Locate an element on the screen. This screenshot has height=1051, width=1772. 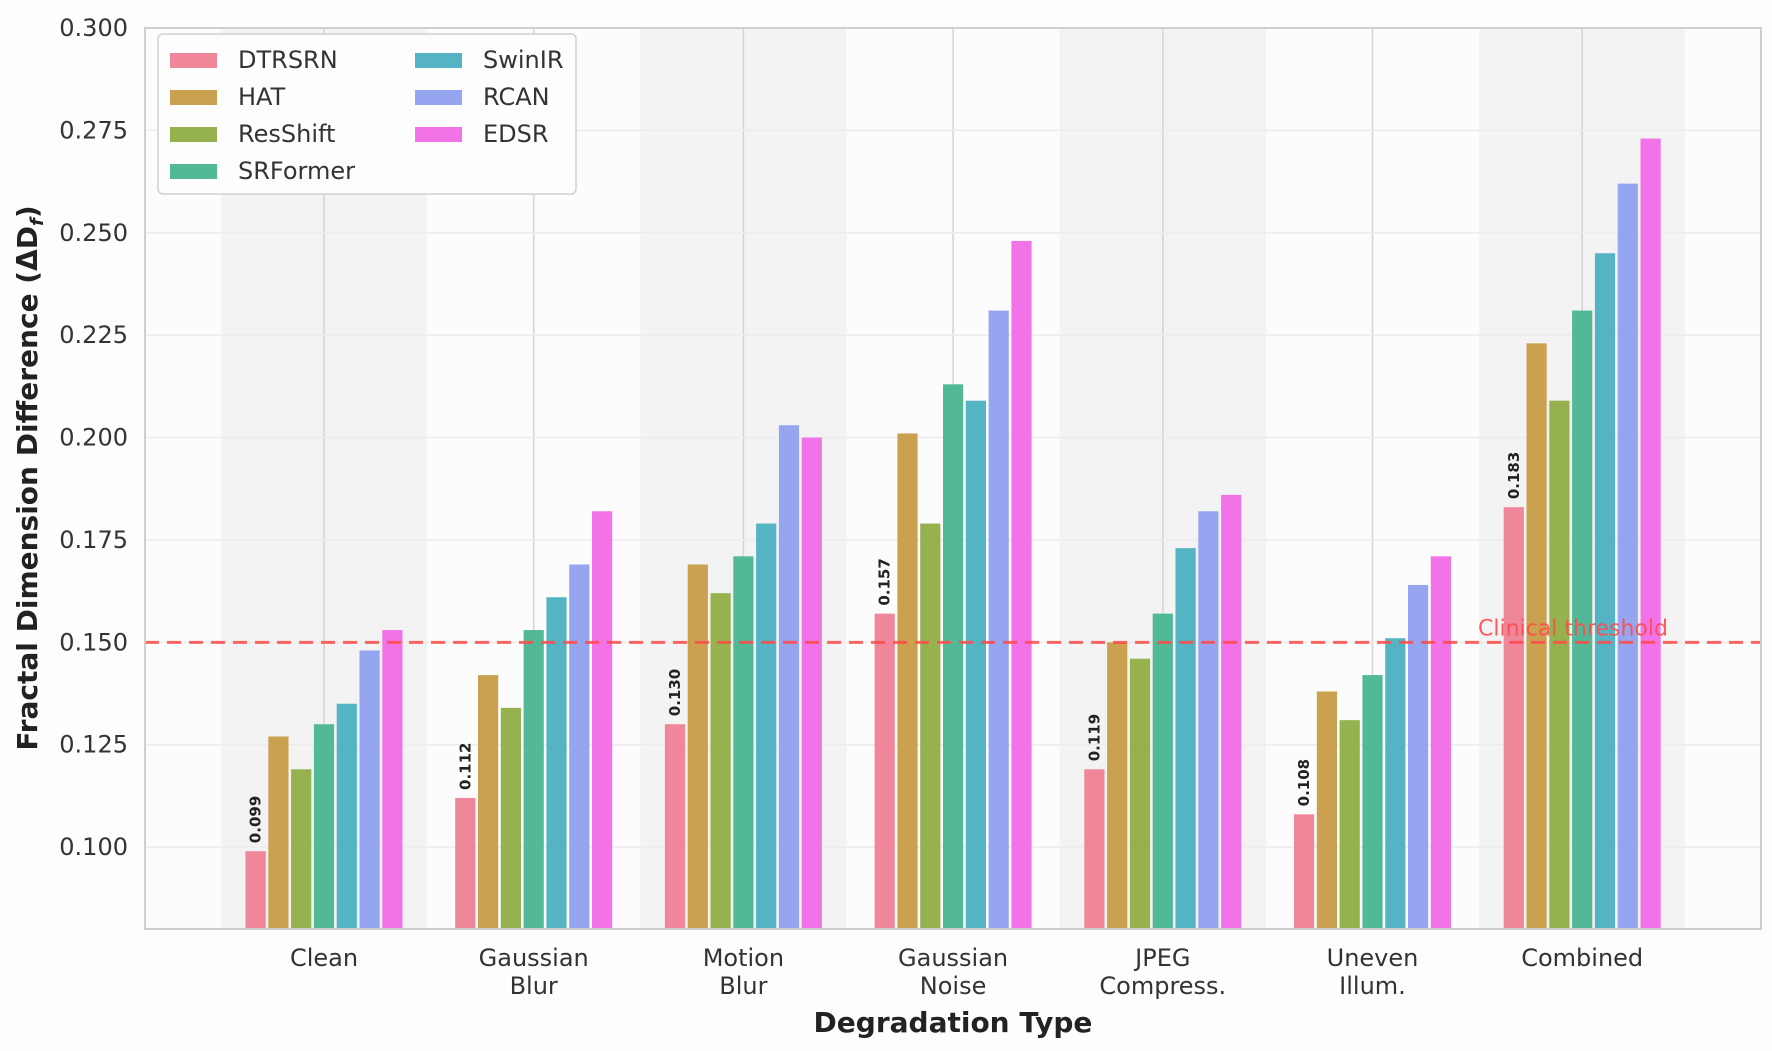
legend-swatch-resshift is located at coordinates (193, 134).